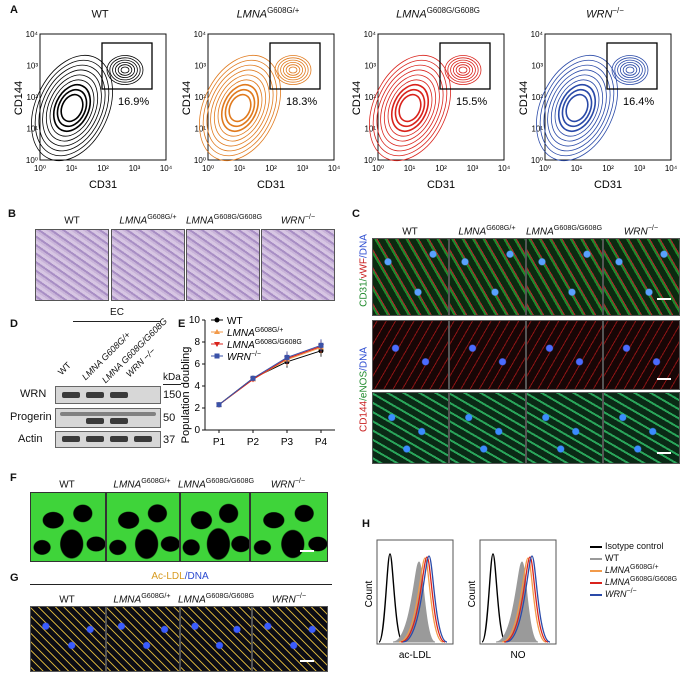  What do you see at coordinates (638, 102) in the screenshot?
I see `gate-percentage: 16.4%` at bounding box center [638, 102].